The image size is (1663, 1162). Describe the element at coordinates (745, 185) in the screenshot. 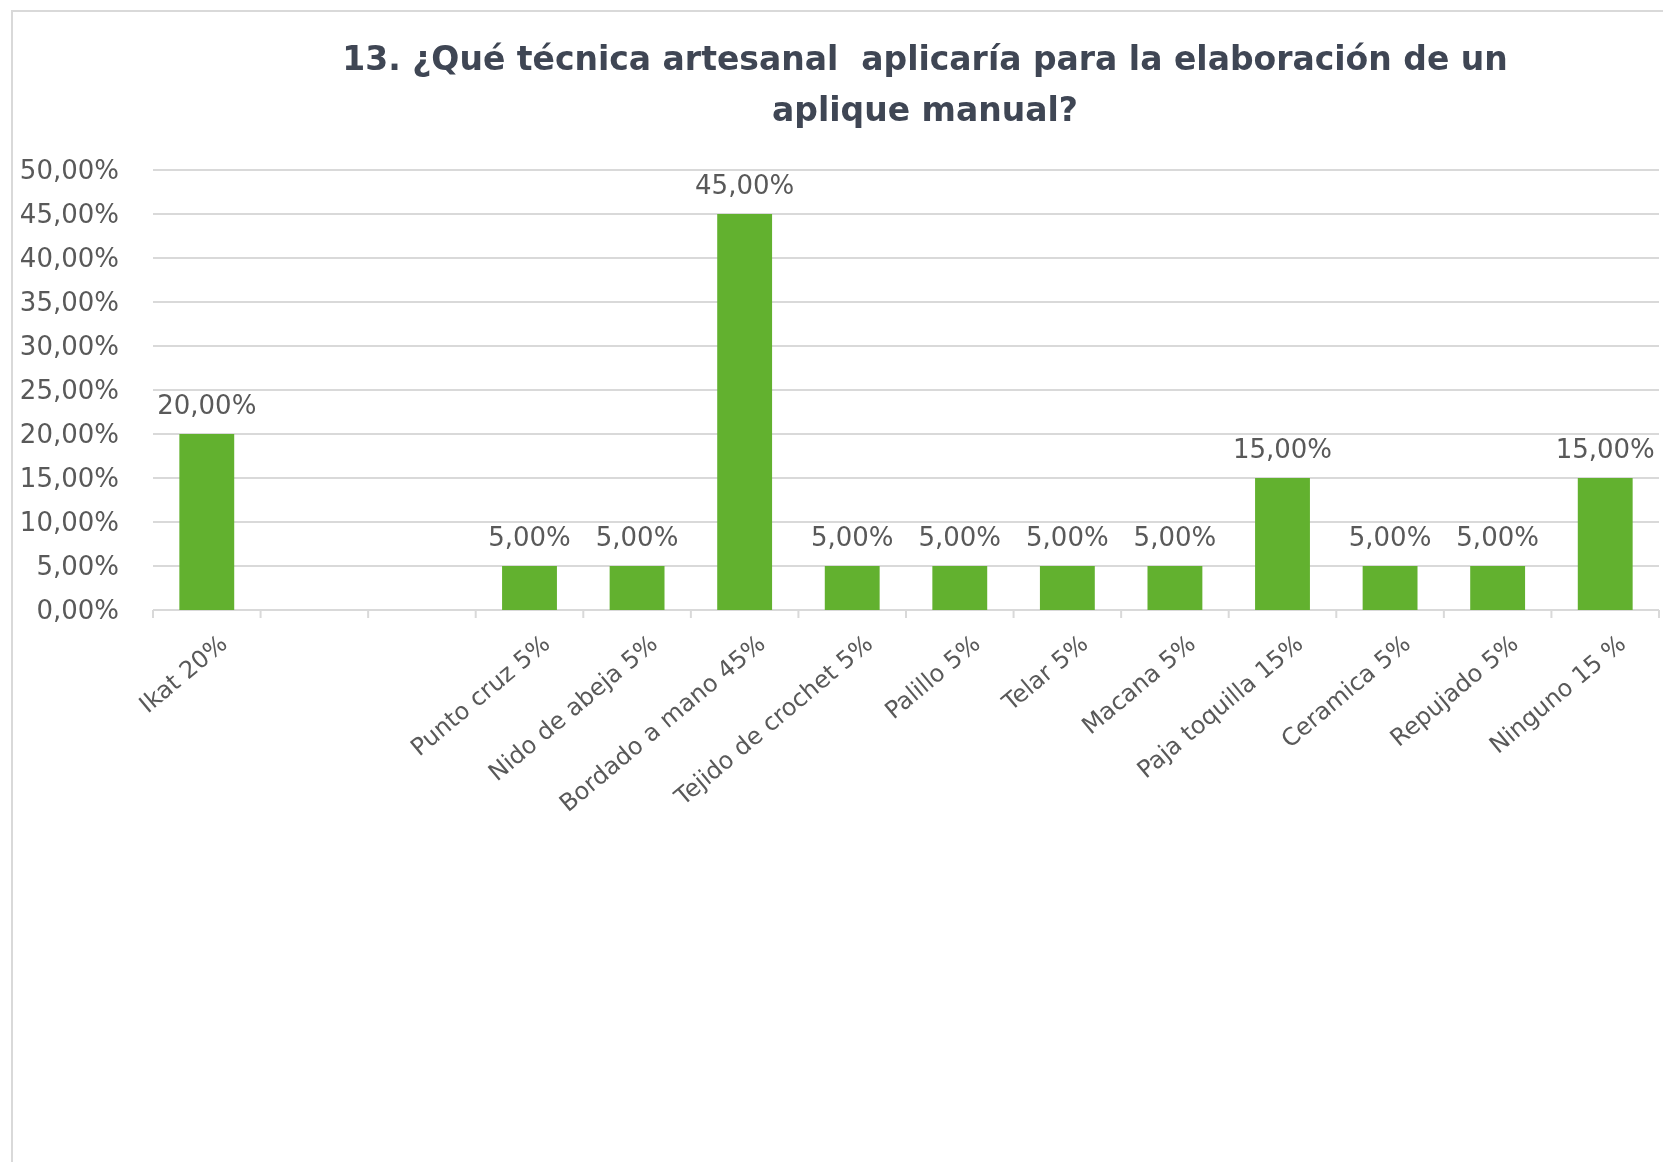

I see `data-label: 45,00%` at that location.